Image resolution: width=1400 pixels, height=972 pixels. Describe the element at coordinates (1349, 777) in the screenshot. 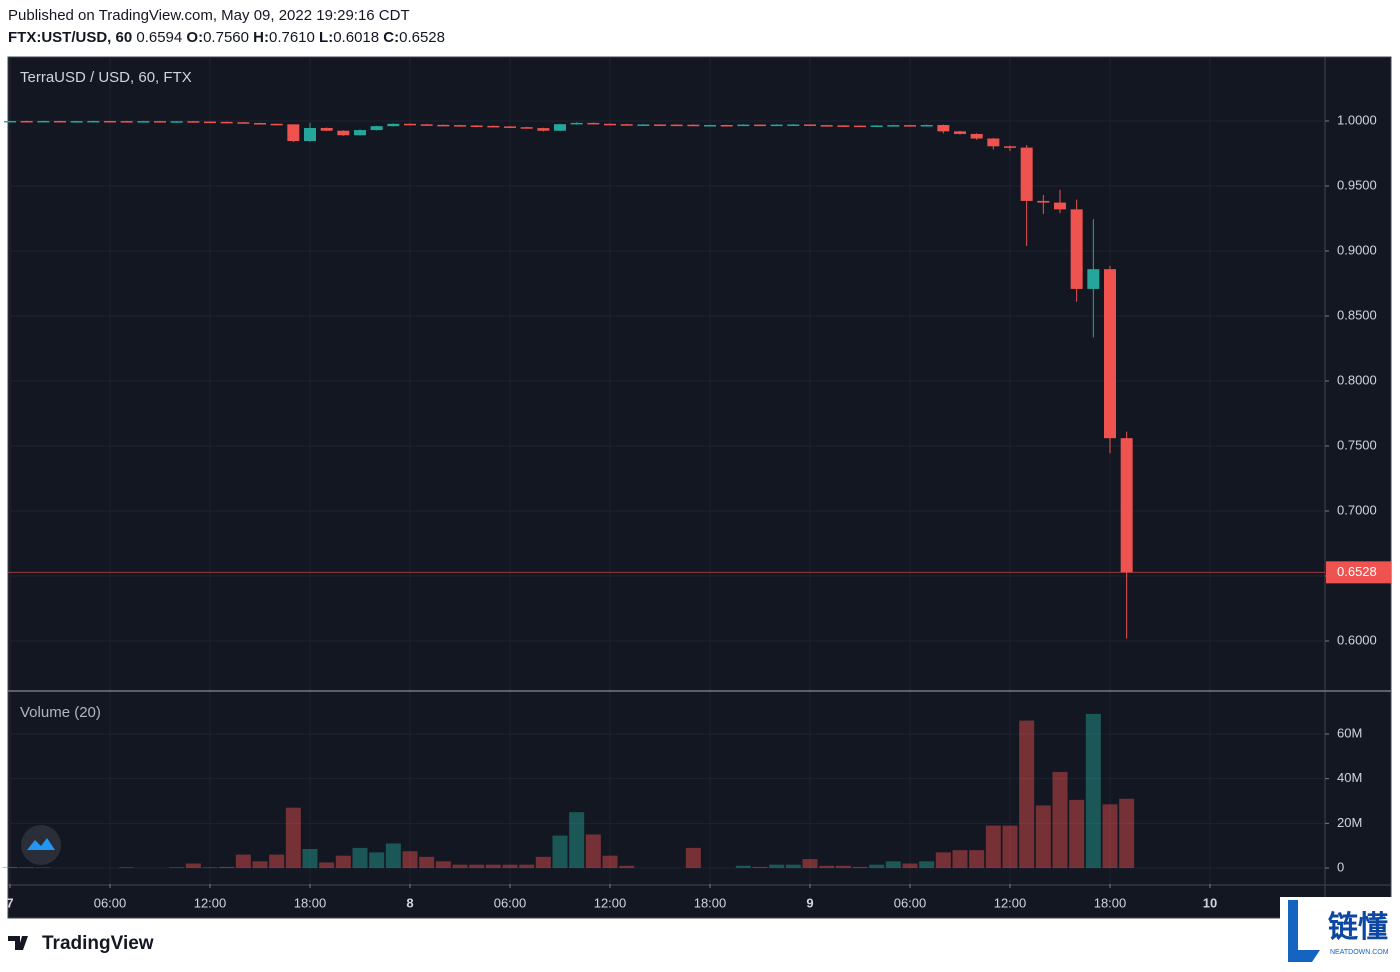

I see `volume-tick-label: 40M` at that location.